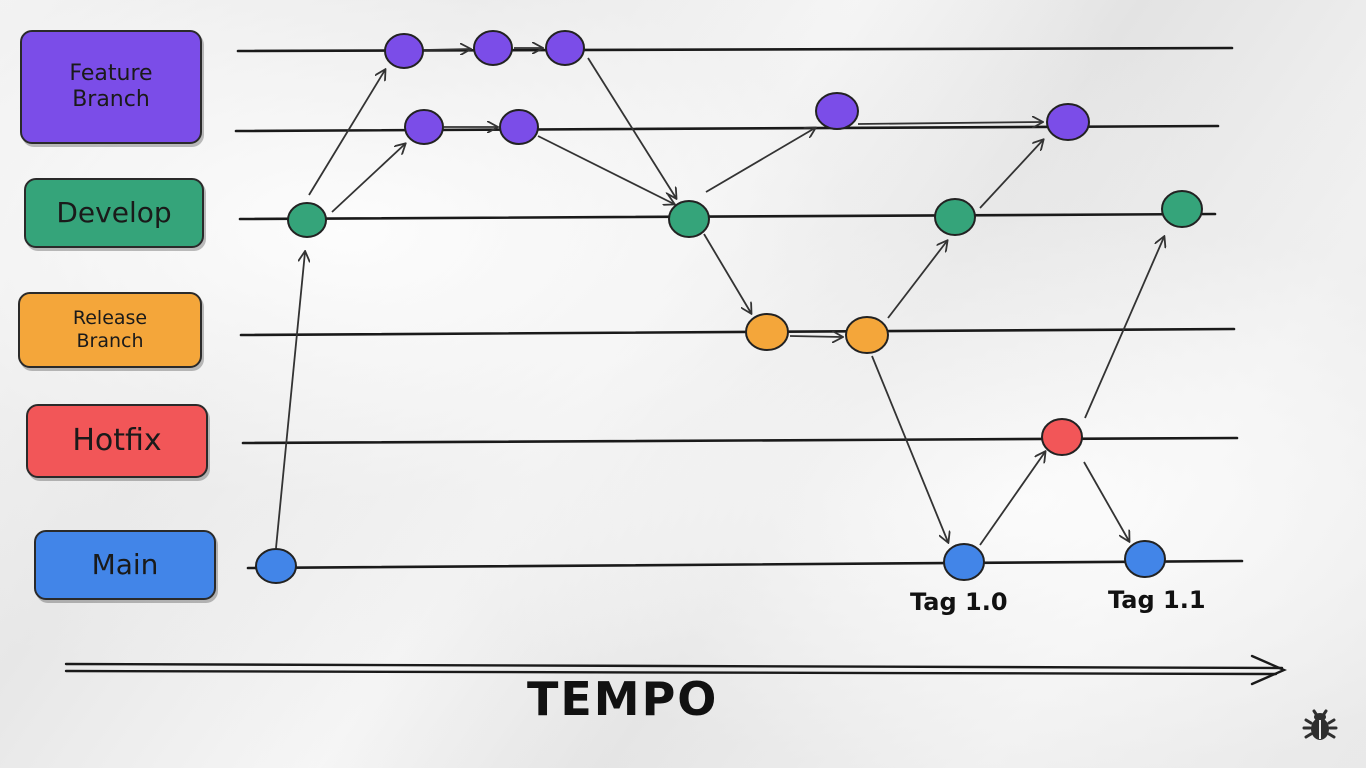 The image size is (1366, 768). I want to click on arrow-feature1-to-develop, so click(631, 127).